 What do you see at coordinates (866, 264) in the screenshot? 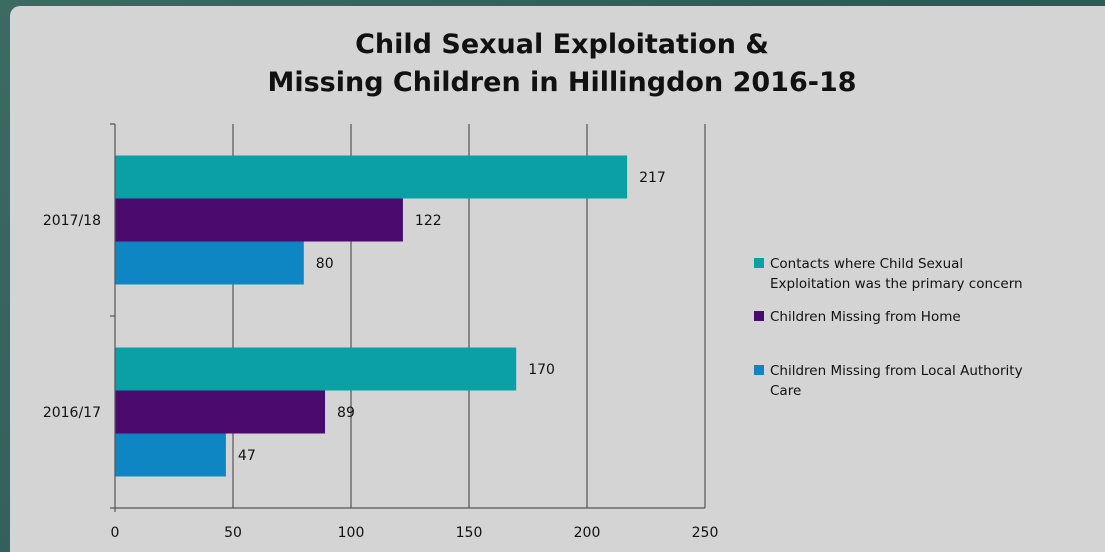
I see `legend-label: Contacts where Child Sexual` at bounding box center [866, 264].